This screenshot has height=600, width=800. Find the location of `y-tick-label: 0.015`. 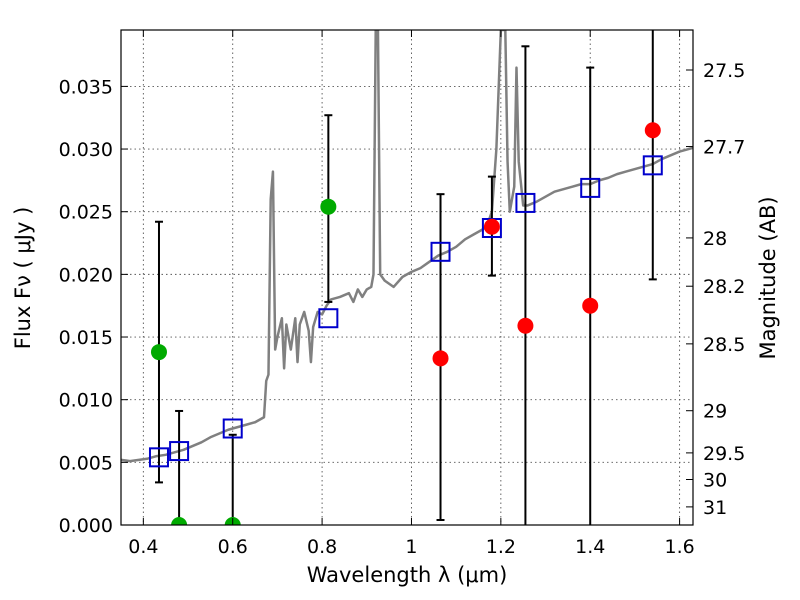

y-tick-label: 0.015 is located at coordinates (86, 338).